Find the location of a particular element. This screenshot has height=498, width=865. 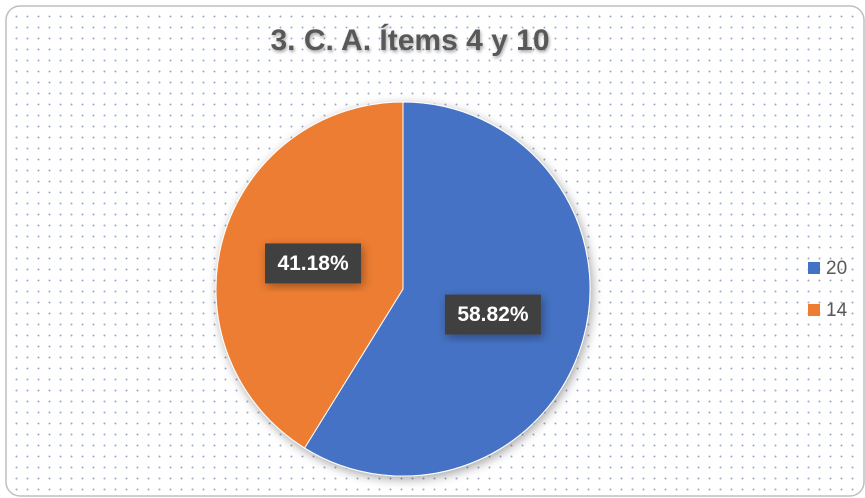

data-label: 41.18% is located at coordinates (313, 263).